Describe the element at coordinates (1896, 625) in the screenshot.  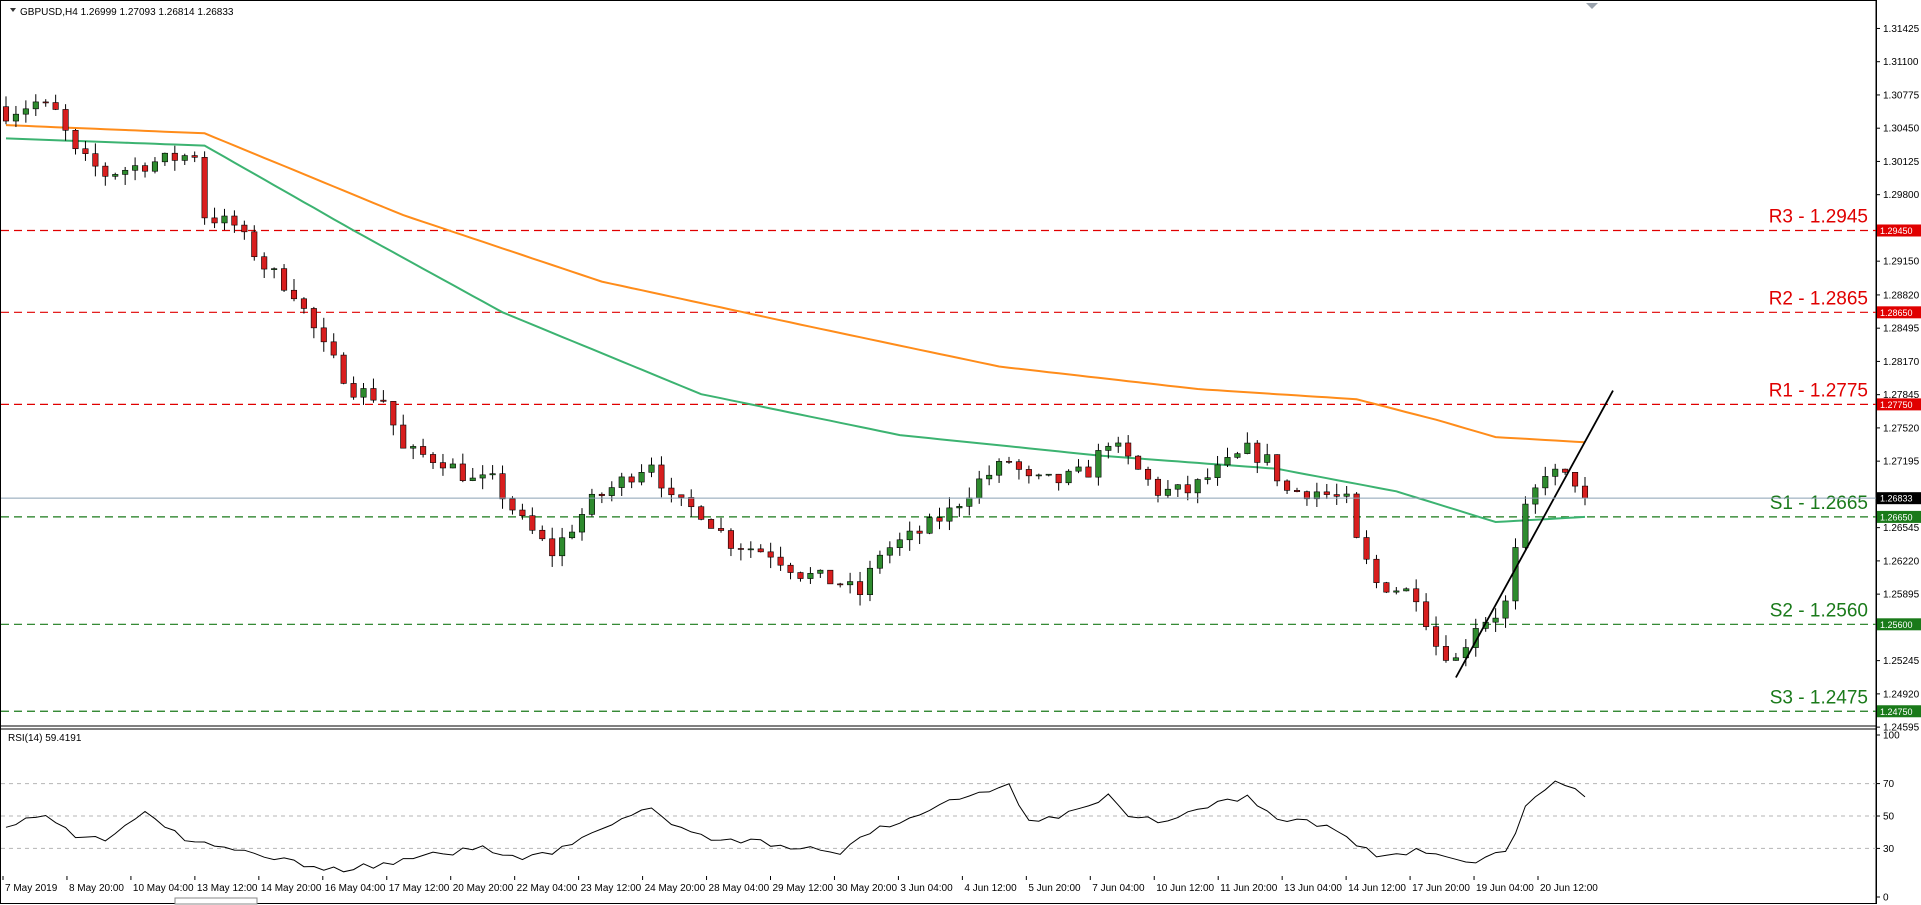
I see `level-badge-text: 1.25600` at that location.